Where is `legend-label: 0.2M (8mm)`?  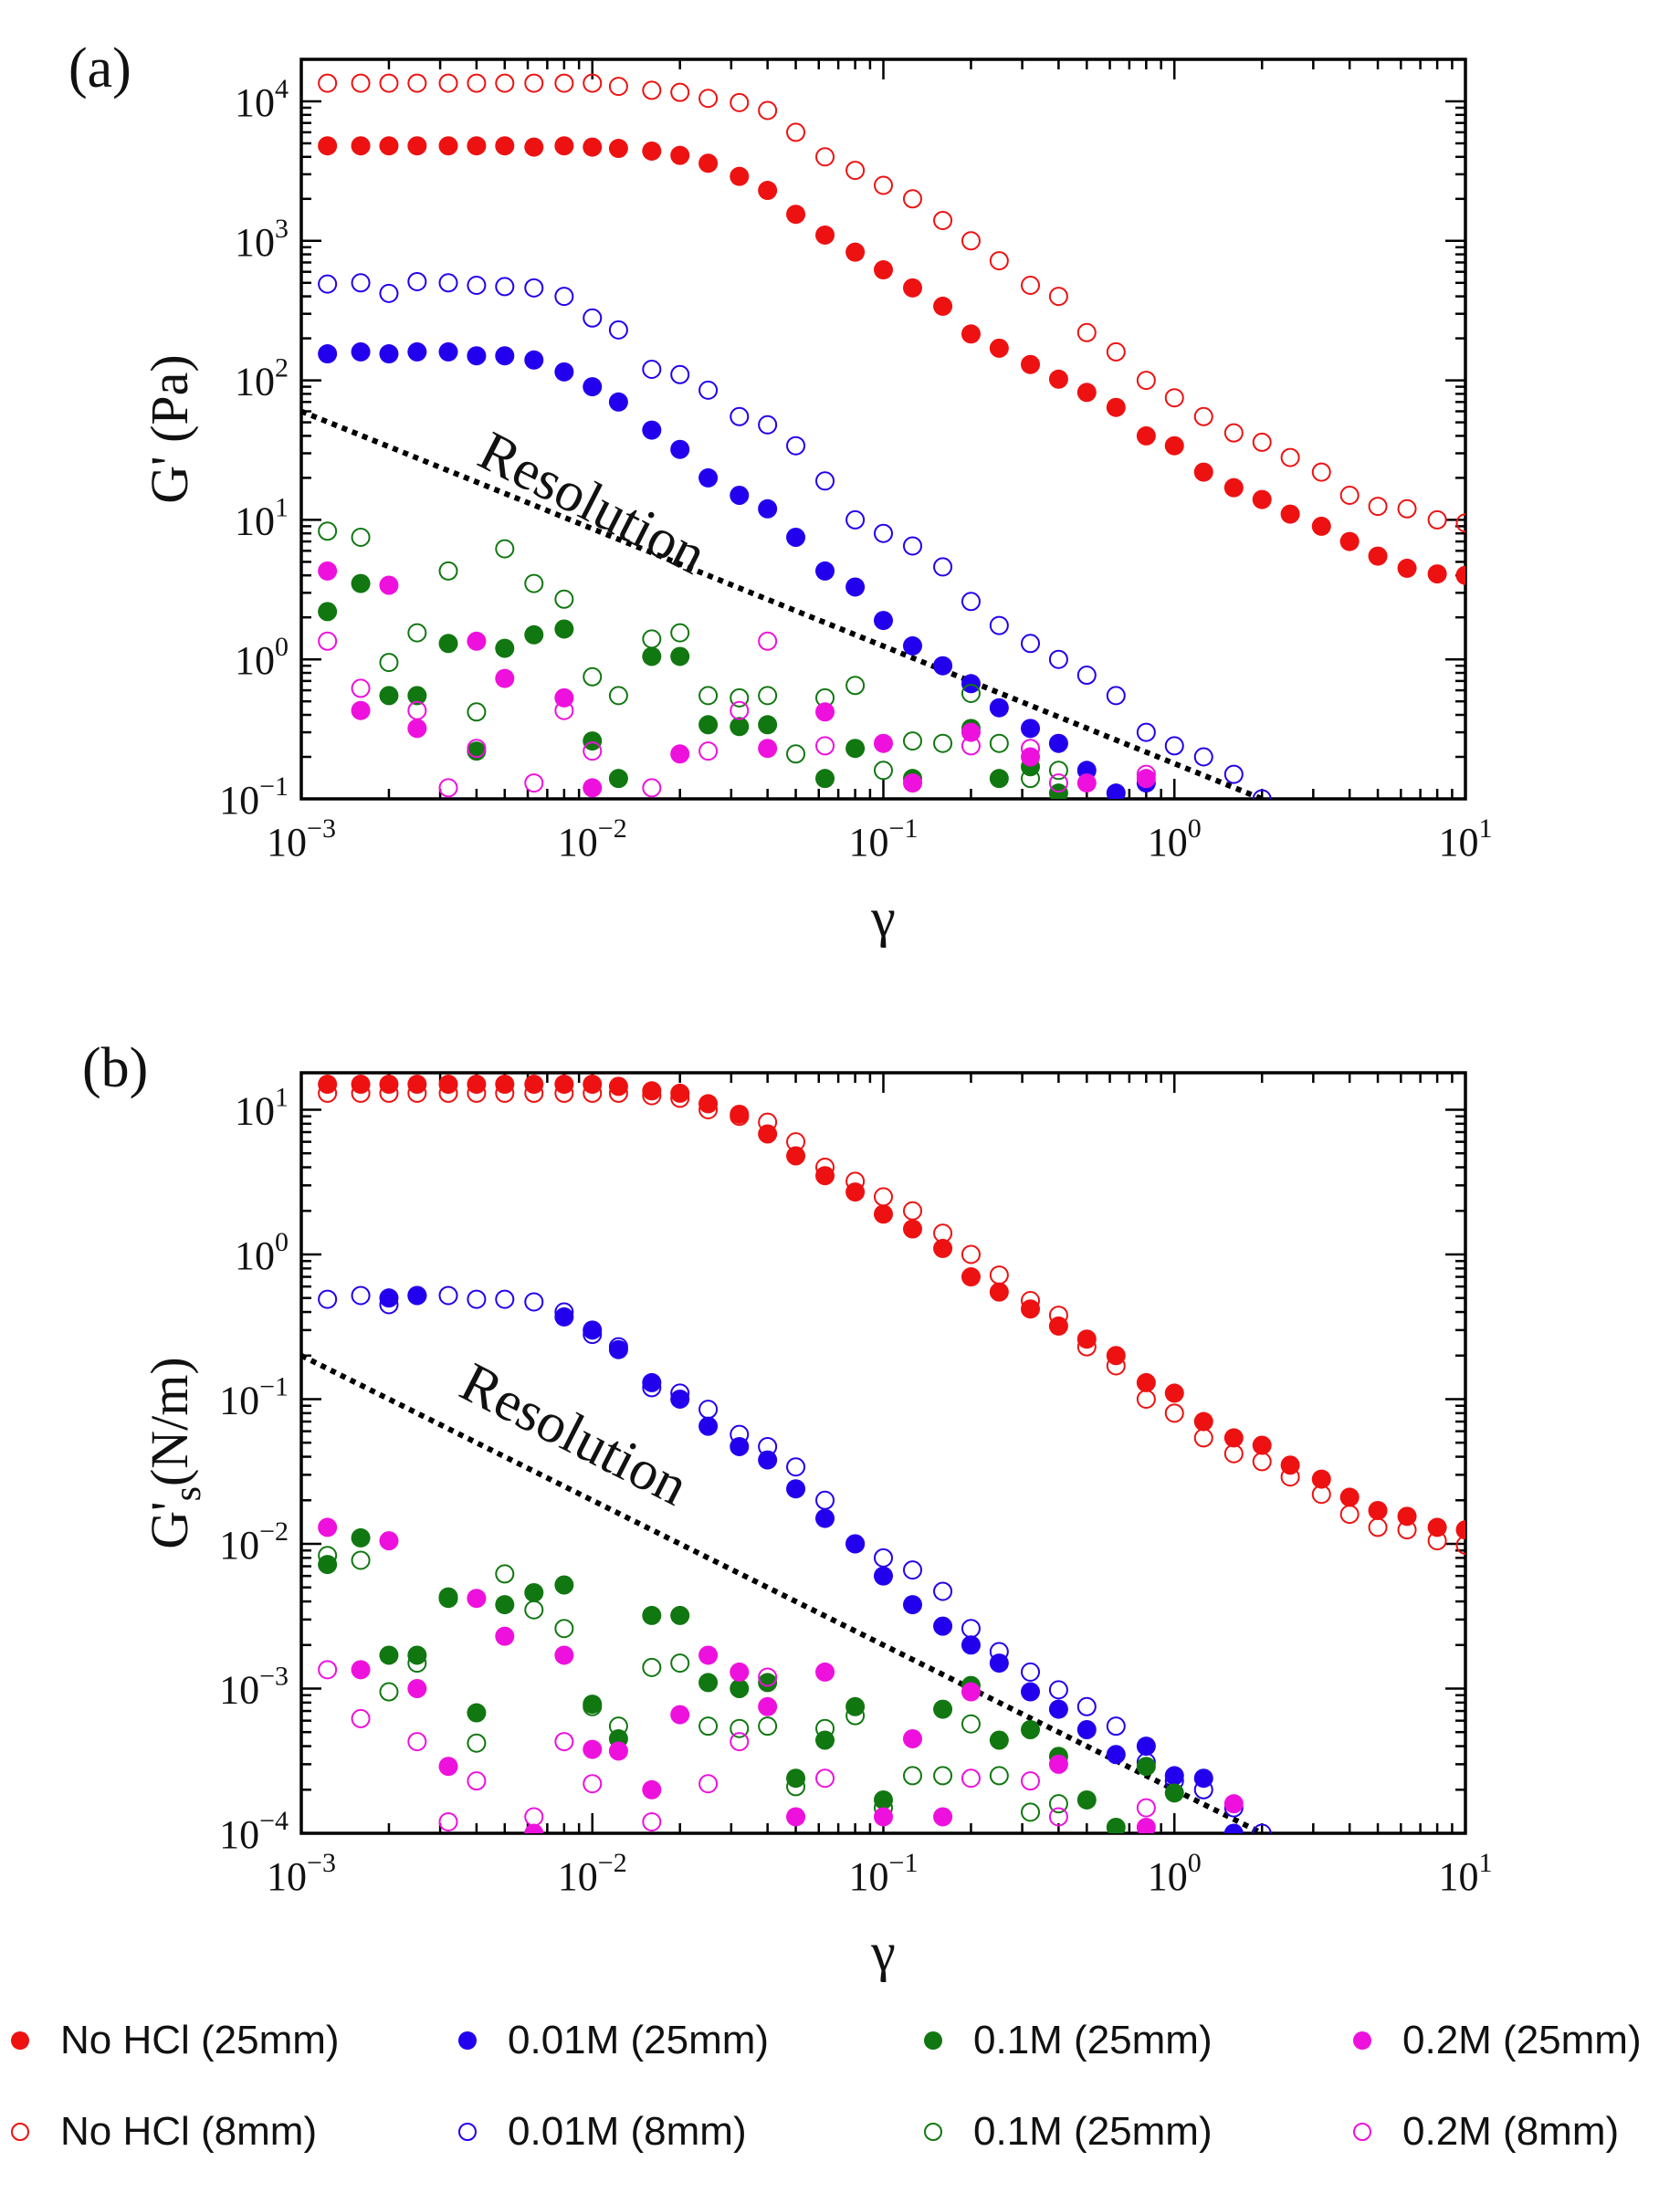 legend-label: 0.2M (8mm) is located at coordinates (1511, 2131).